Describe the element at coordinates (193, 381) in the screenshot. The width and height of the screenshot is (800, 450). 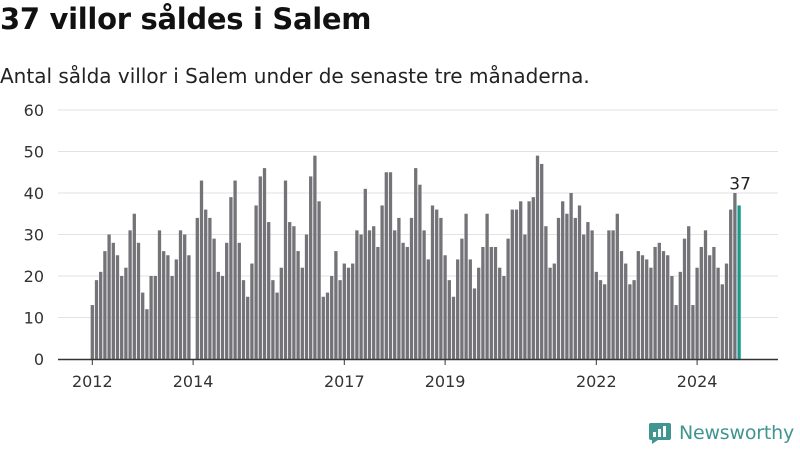
I see `x-tick-label: 2014` at that location.